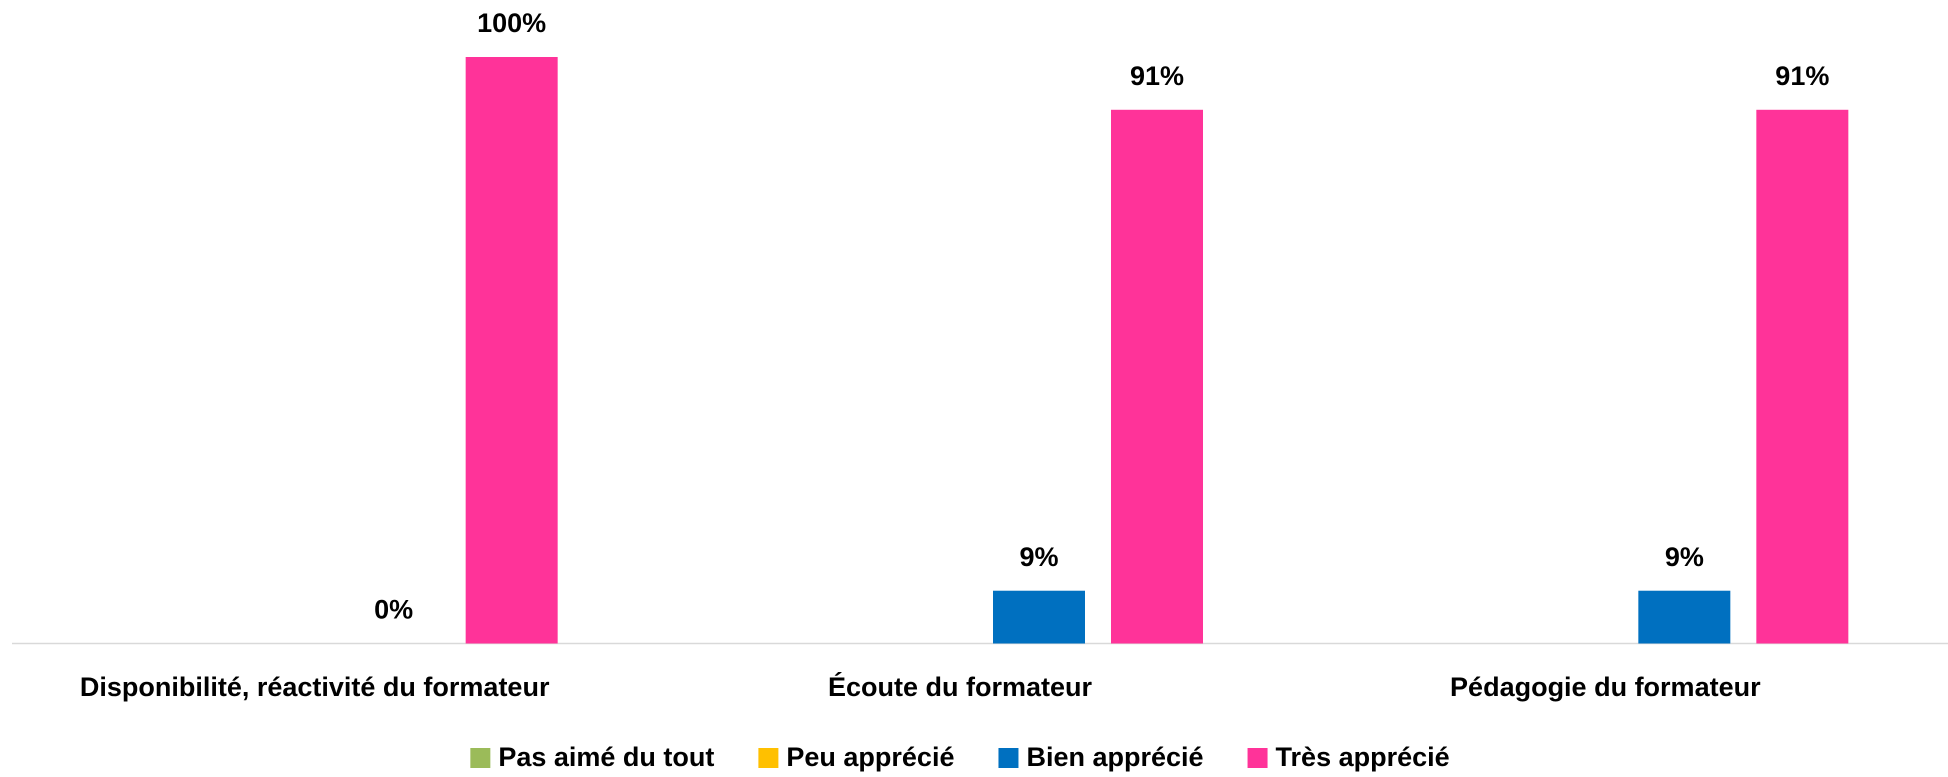 The image size is (1948, 777). What do you see at coordinates (1114, 757) in the screenshot?
I see `legend-label: Bien apprécié` at bounding box center [1114, 757].